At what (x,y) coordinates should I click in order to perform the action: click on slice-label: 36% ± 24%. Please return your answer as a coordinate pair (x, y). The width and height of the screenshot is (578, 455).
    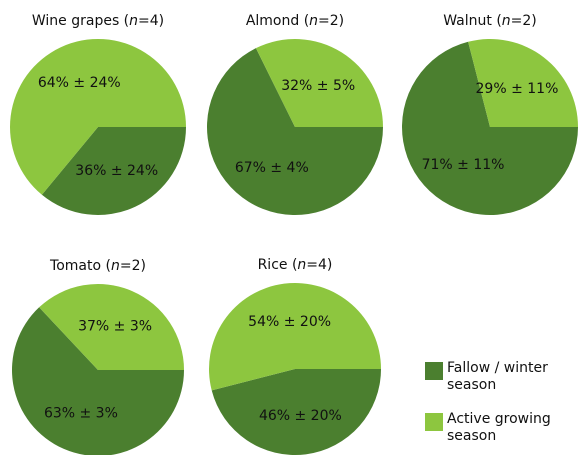
    Looking at the image, I should click on (116, 171).